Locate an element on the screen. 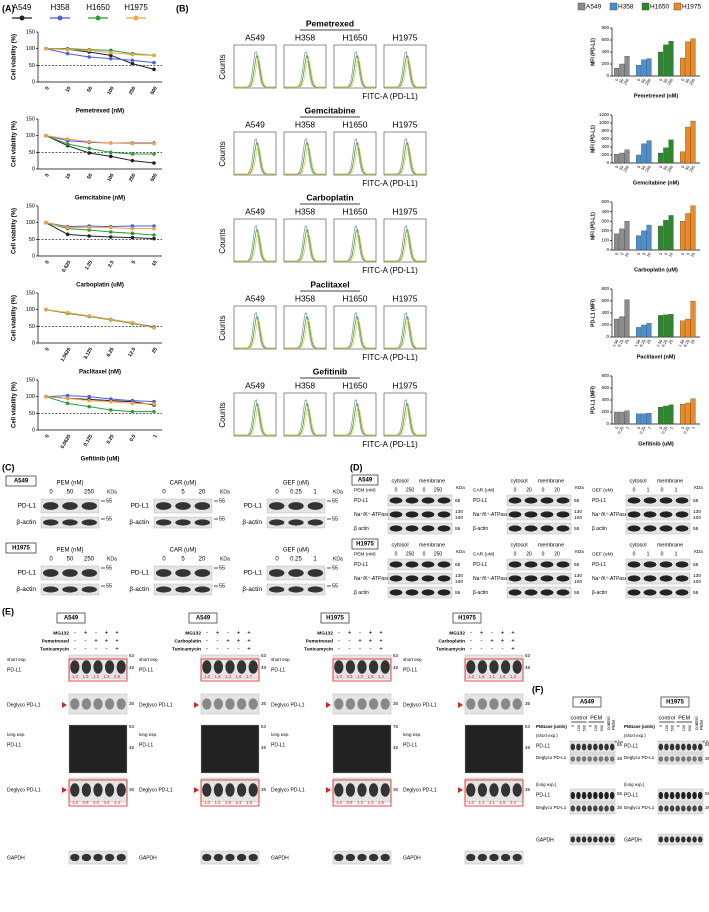 Image resolution: width=709 pixels, height=912 pixels. band-label: GAPDH is located at coordinates (16, 858).